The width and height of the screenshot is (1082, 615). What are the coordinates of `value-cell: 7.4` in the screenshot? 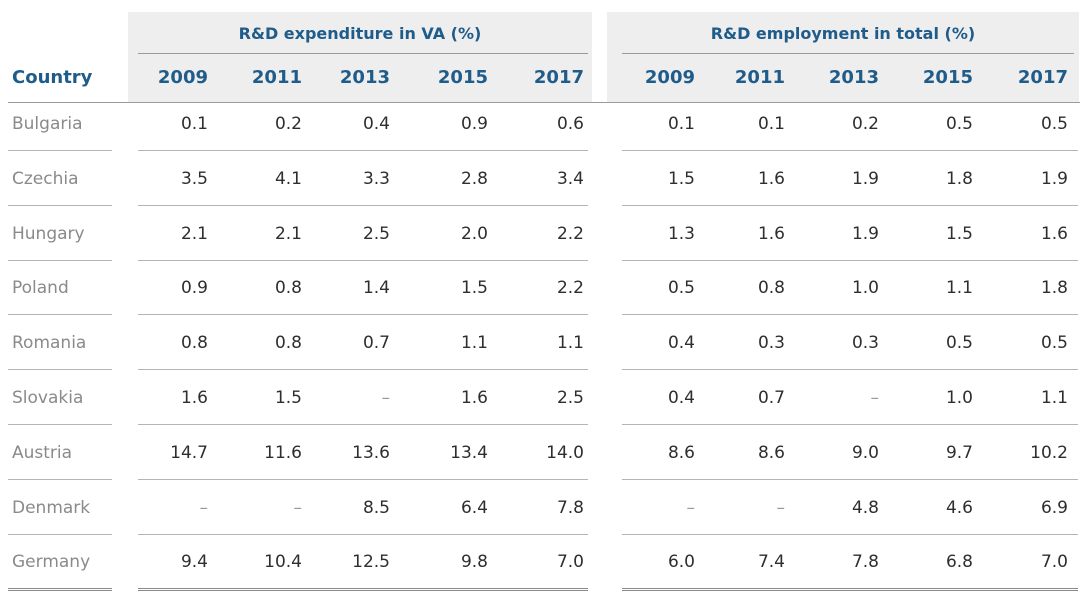 It's located at (771, 562).